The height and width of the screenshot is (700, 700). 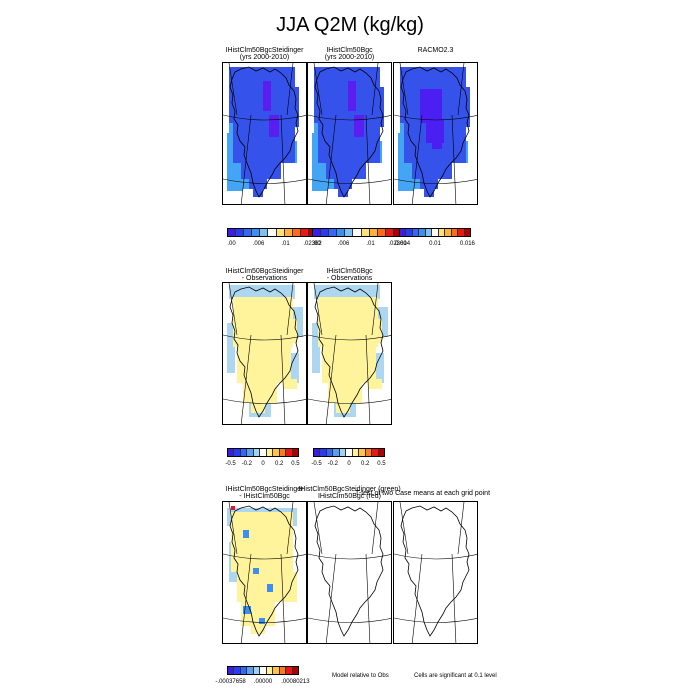 What do you see at coordinates (316, 464) in the screenshot?
I see `colorbar-label: -0.5` at bounding box center [316, 464].